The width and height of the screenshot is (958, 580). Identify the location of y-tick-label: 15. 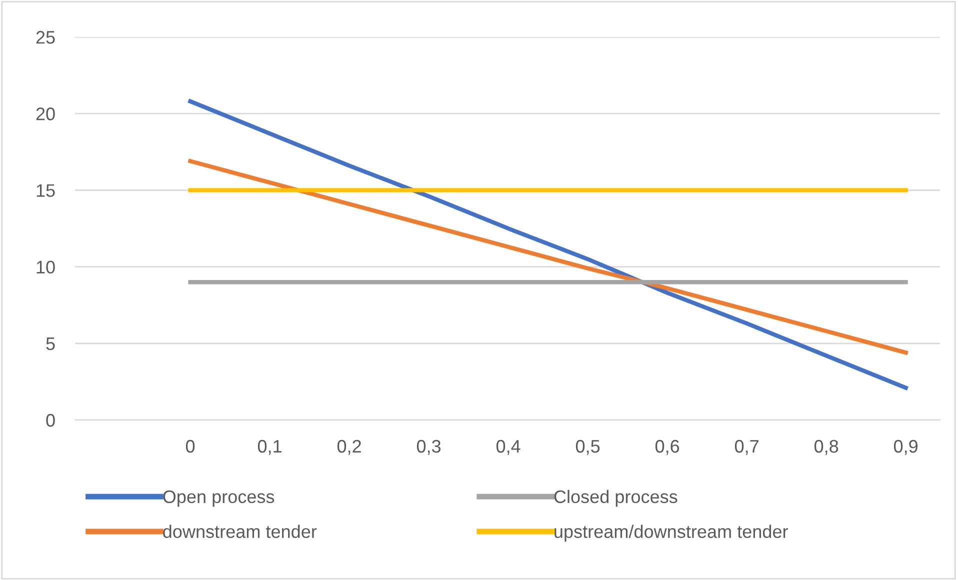
(45, 190).